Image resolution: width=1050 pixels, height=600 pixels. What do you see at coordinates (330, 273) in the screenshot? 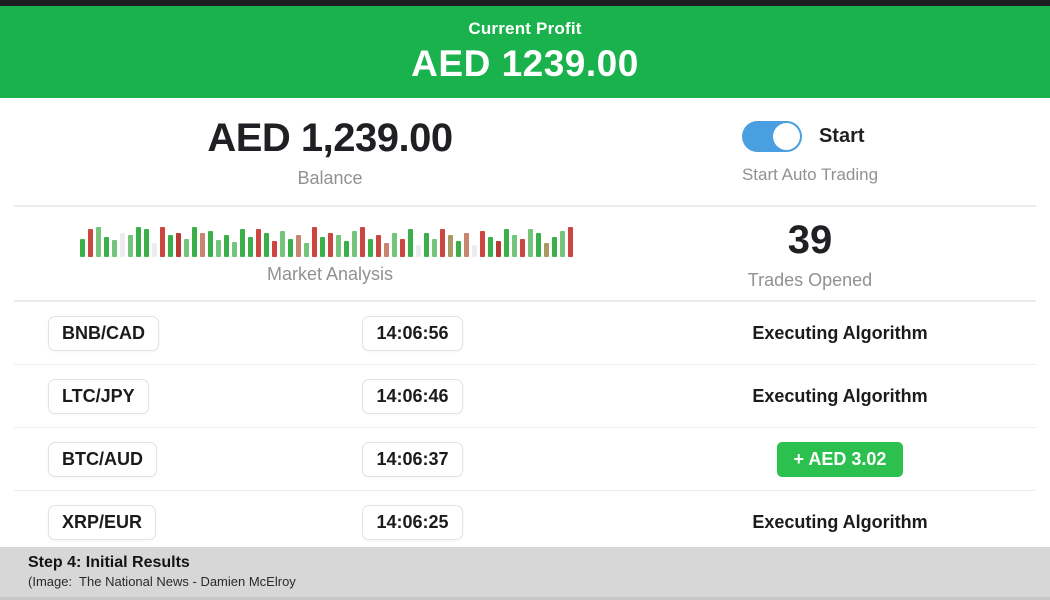
I see `market-analysis-label: Market Analysis` at bounding box center [330, 273].